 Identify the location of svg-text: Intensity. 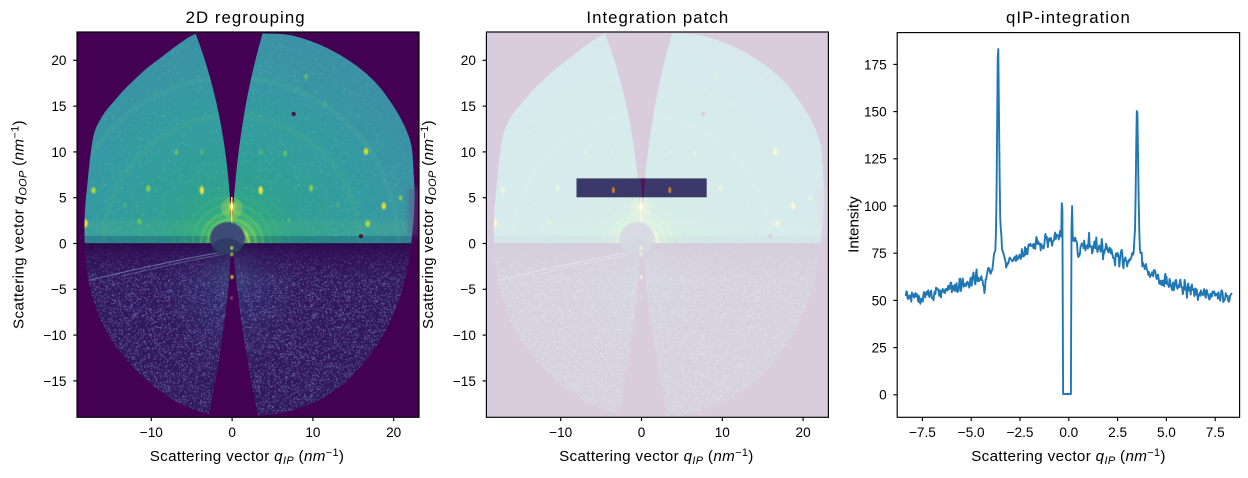
(854, 224).